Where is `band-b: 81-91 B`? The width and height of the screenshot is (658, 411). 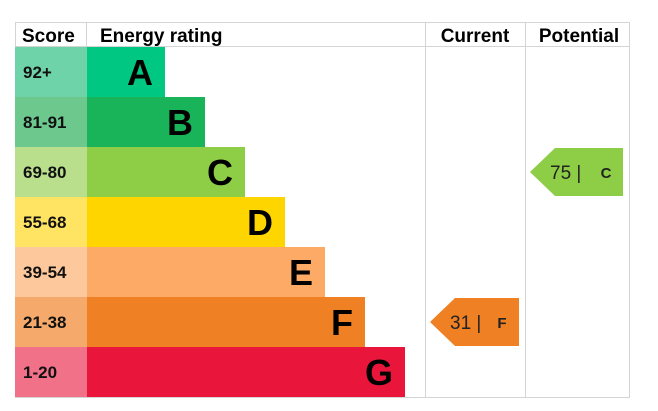
band-b: 81-91 B is located at coordinates (110, 122).